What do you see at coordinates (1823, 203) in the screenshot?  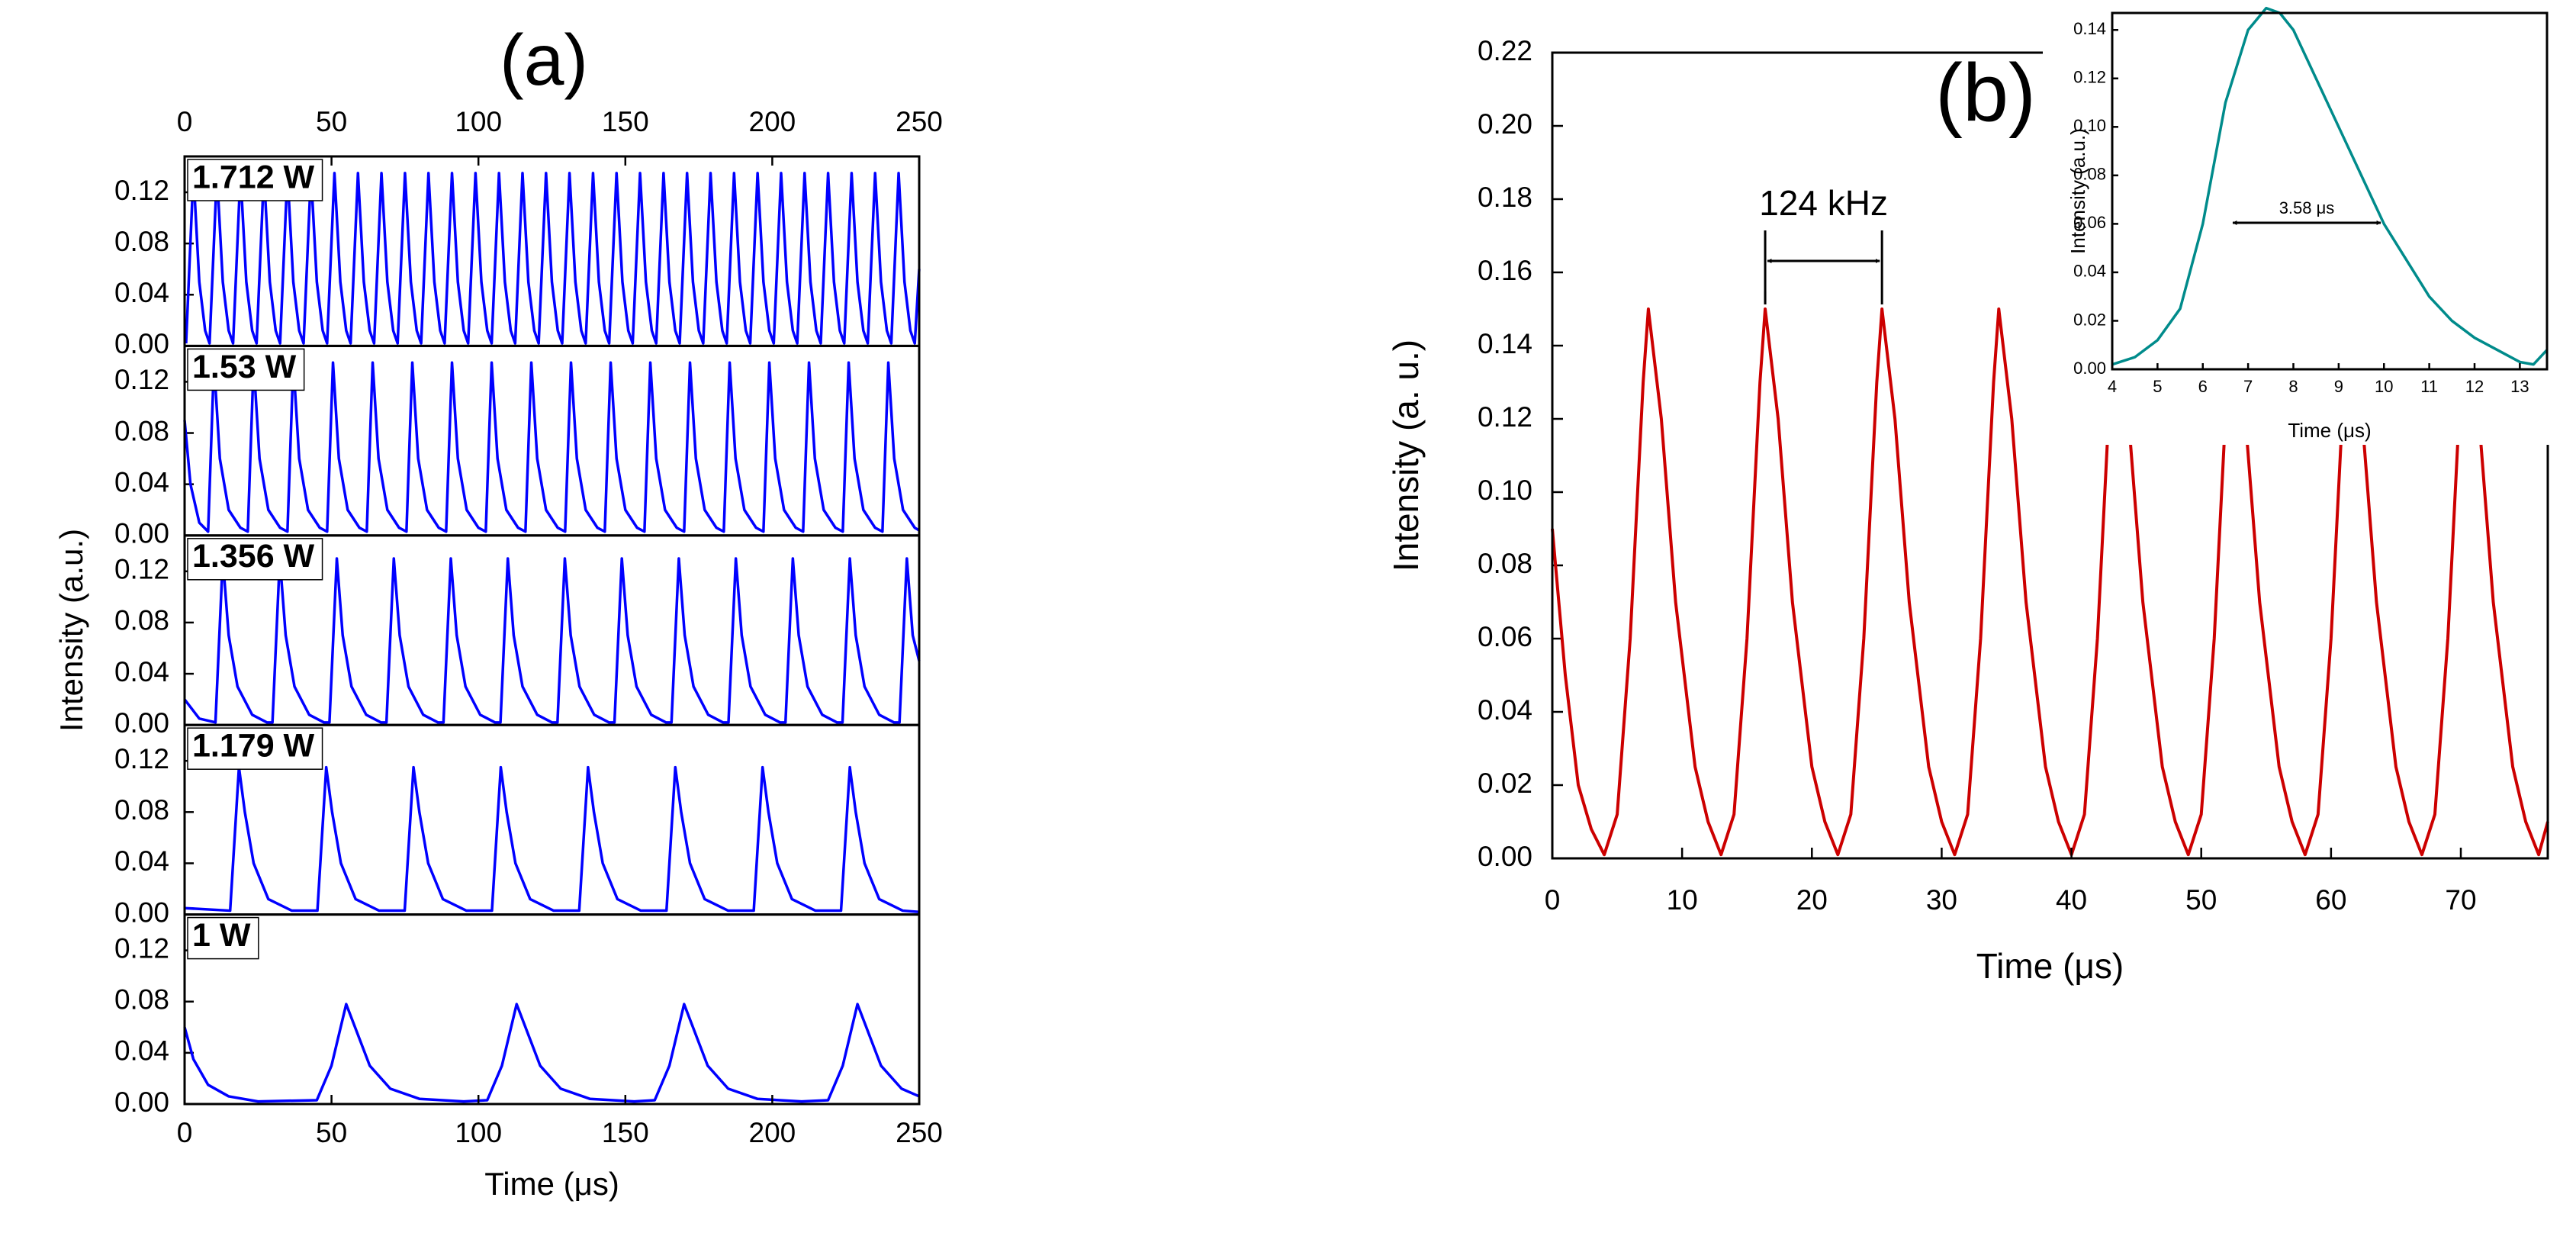 I see `annotation-text: 124 kHz` at bounding box center [1823, 203].